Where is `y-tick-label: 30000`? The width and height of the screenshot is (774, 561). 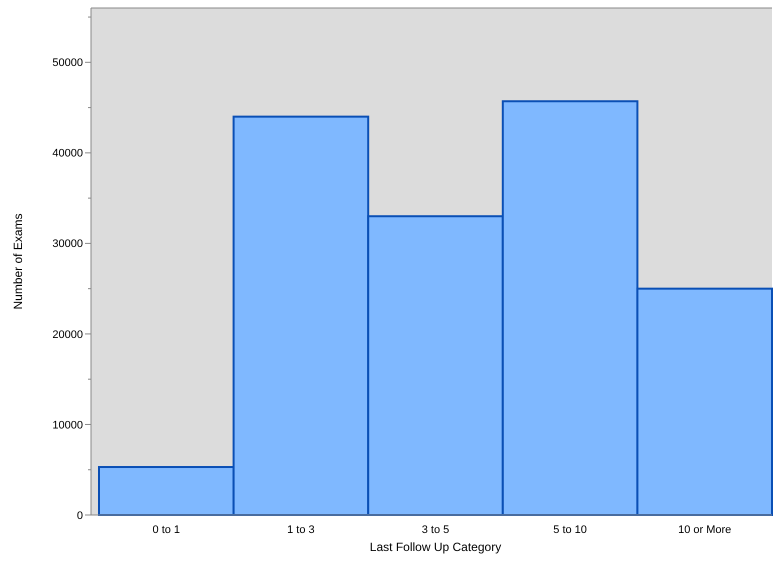 y-tick-label: 30000 is located at coordinates (67, 244).